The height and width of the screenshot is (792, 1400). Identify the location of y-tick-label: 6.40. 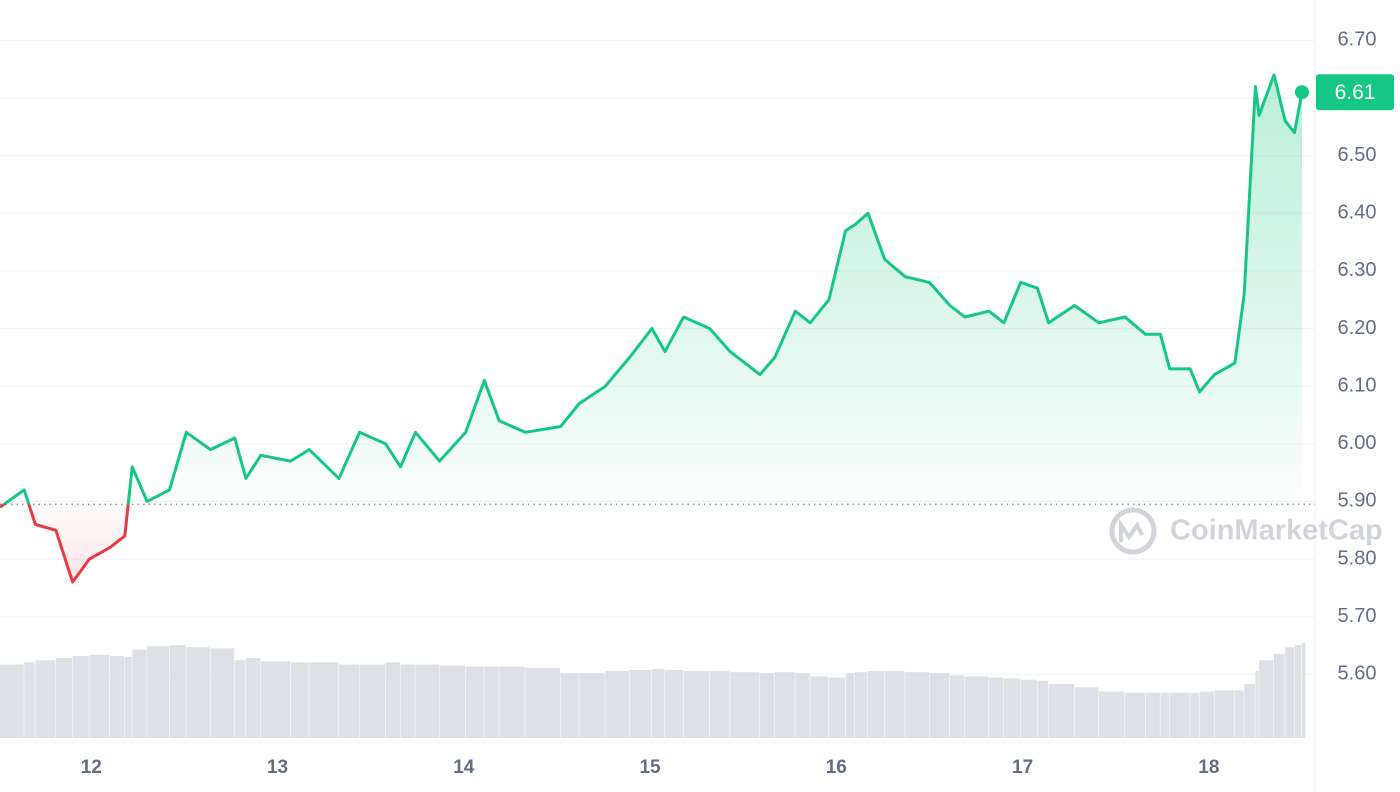
(1357, 213).